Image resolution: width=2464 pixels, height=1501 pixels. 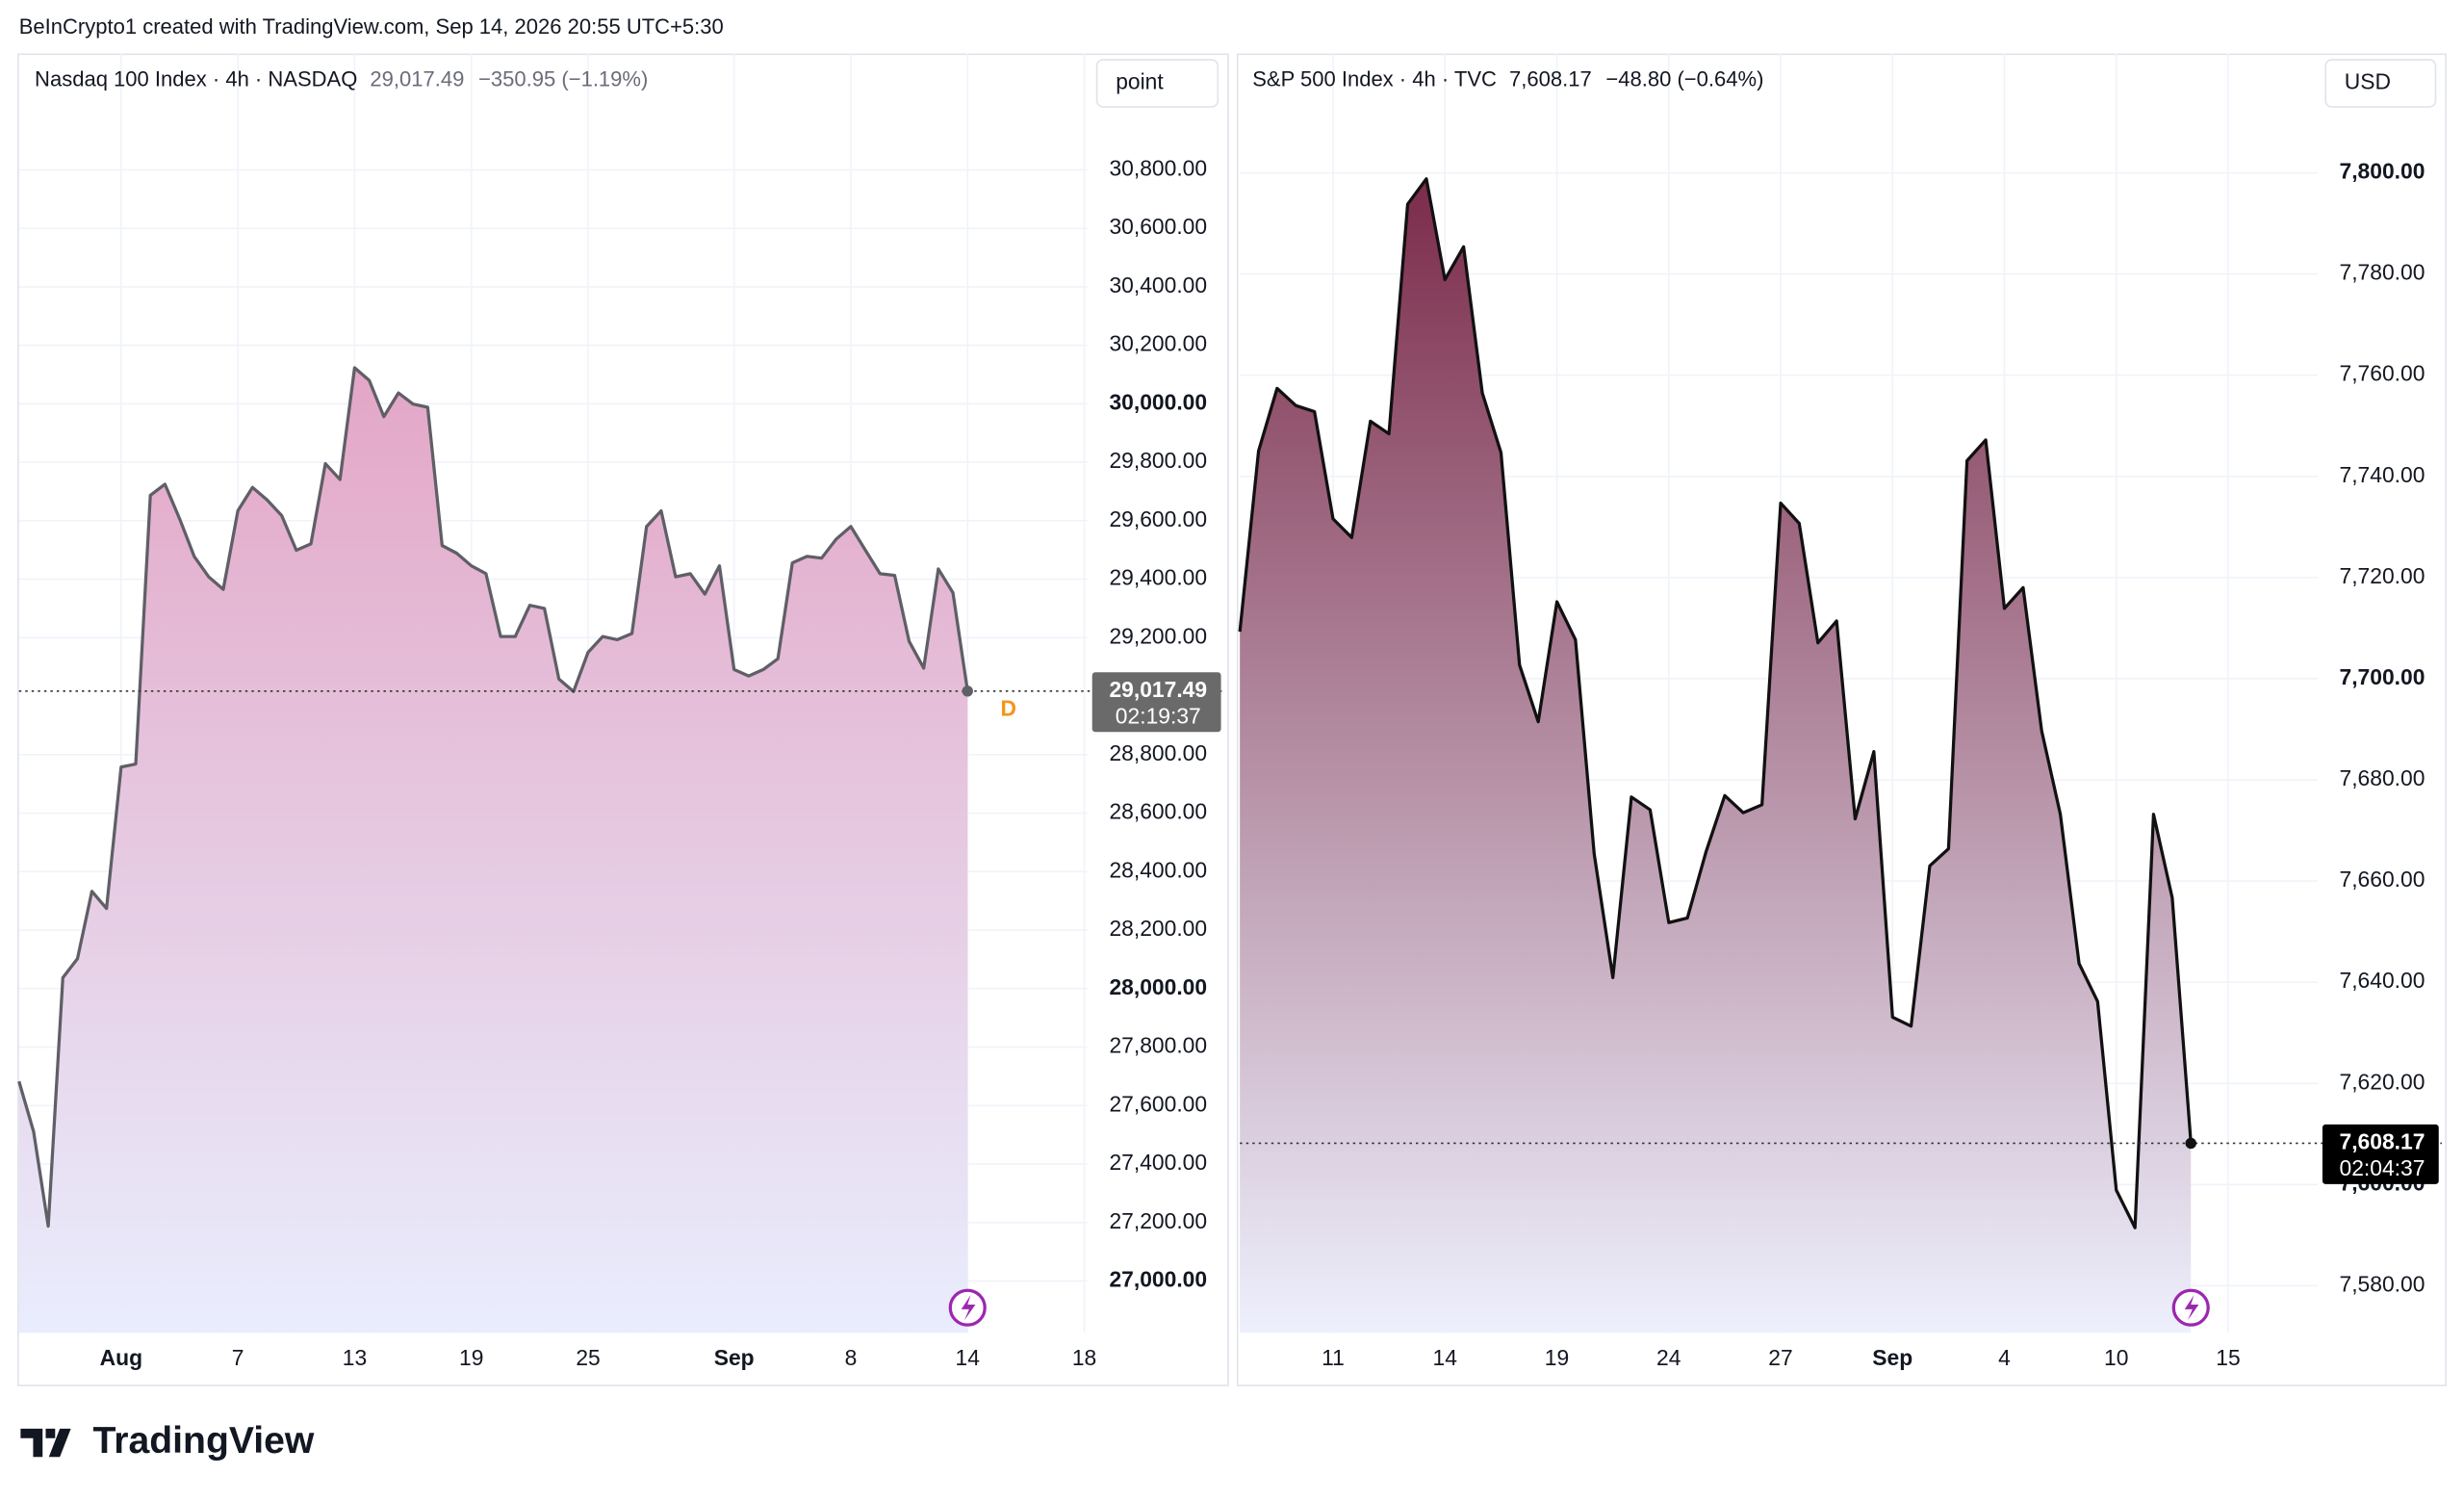 I want to click on y-tick-label: 28,600.00, so click(x=1158, y=811).